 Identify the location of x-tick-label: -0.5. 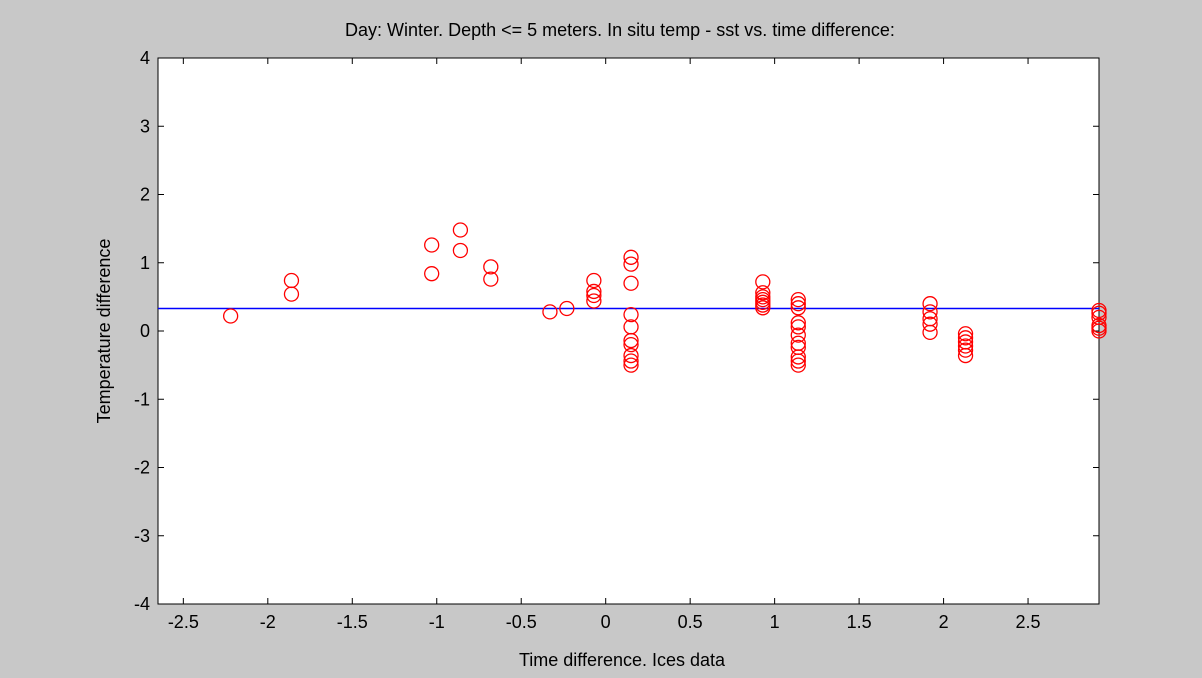
(521, 622).